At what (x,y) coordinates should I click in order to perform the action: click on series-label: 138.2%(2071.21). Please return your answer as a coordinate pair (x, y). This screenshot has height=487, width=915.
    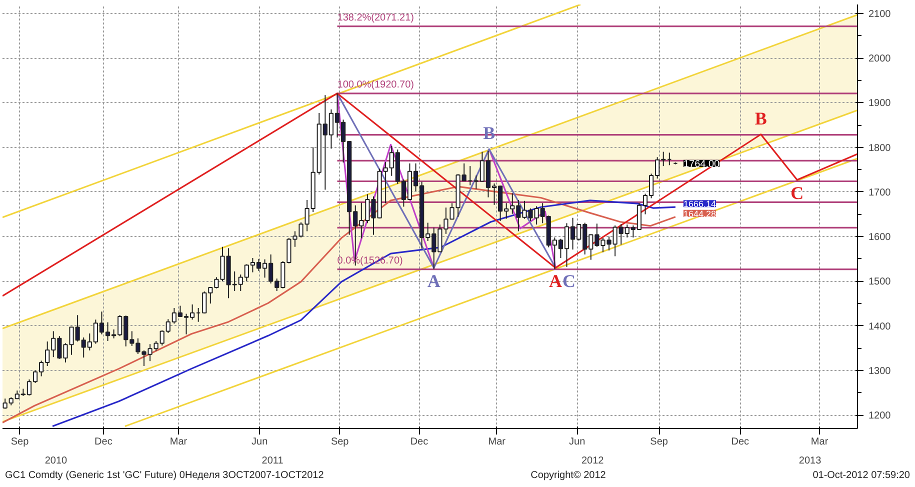
    Looking at the image, I should click on (375, 18).